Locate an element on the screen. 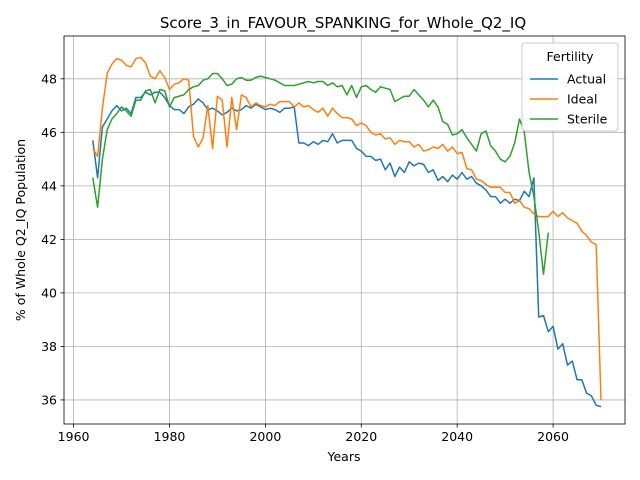  legend-label-actual: Actual is located at coordinates (586, 79).